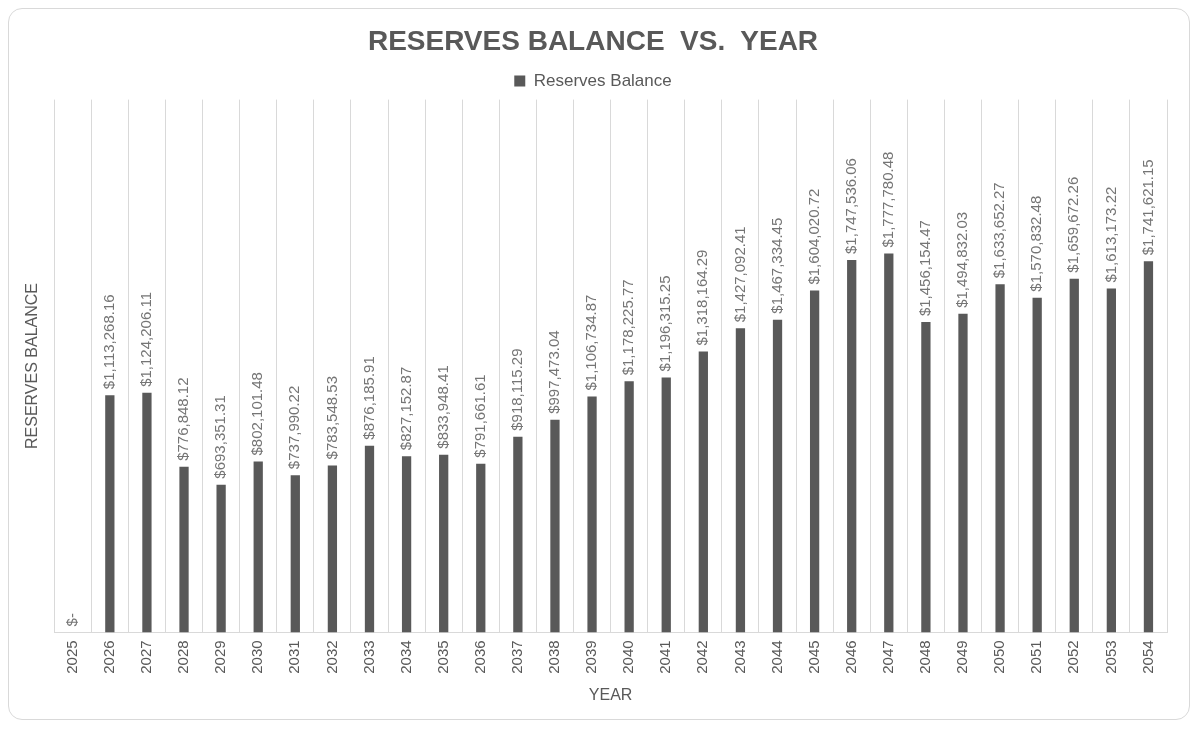 The height and width of the screenshot is (742, 1200). Describe the element at coordinates (776, 657) in the screenshot. I see `x-tick-label: 2044` at that location.